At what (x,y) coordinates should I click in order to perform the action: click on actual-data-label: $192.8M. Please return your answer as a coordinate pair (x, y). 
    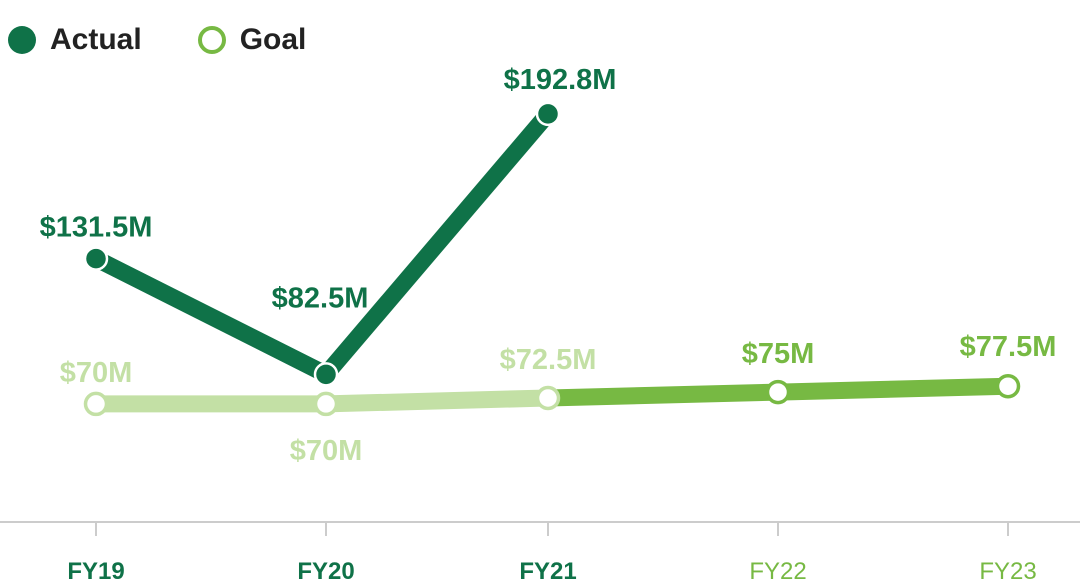
    Looking at the image, I should click on (560, 80).